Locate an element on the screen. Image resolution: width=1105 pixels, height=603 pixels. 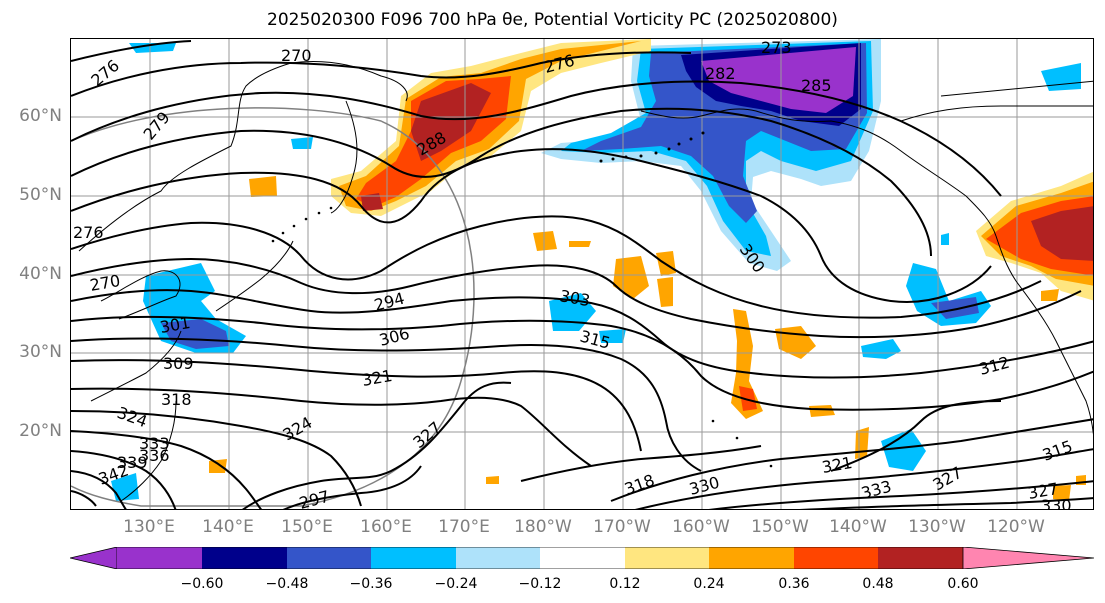
colorbar-tick-m060: −0.60 is located at coordinates (202, 584).